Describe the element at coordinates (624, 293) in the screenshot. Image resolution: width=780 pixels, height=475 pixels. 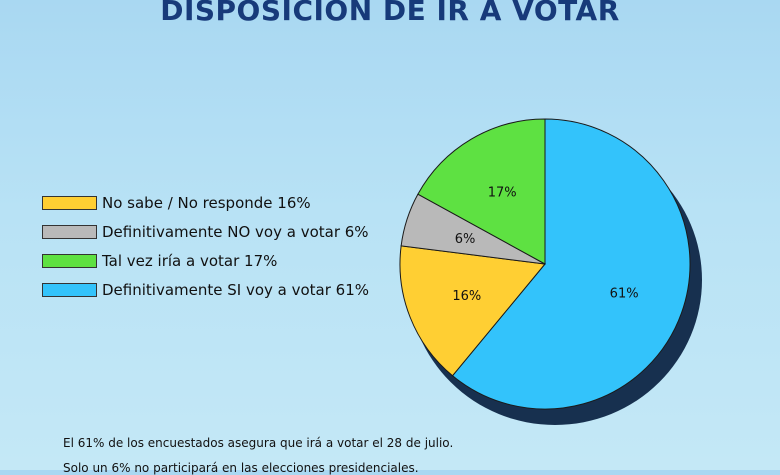
I see `slice-data-label: 61%` at that location.